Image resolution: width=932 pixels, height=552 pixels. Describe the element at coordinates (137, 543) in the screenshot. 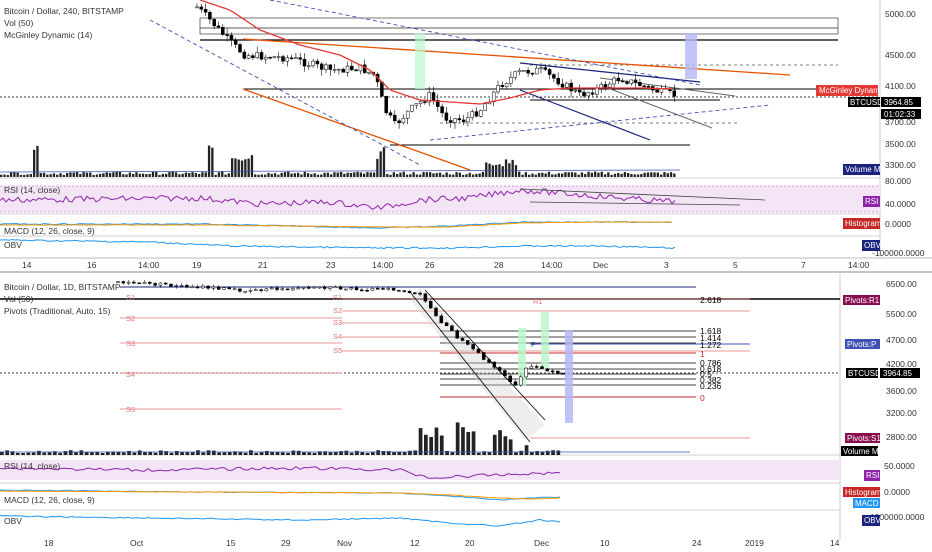

I see `time-axis-label: Oct` at that location.